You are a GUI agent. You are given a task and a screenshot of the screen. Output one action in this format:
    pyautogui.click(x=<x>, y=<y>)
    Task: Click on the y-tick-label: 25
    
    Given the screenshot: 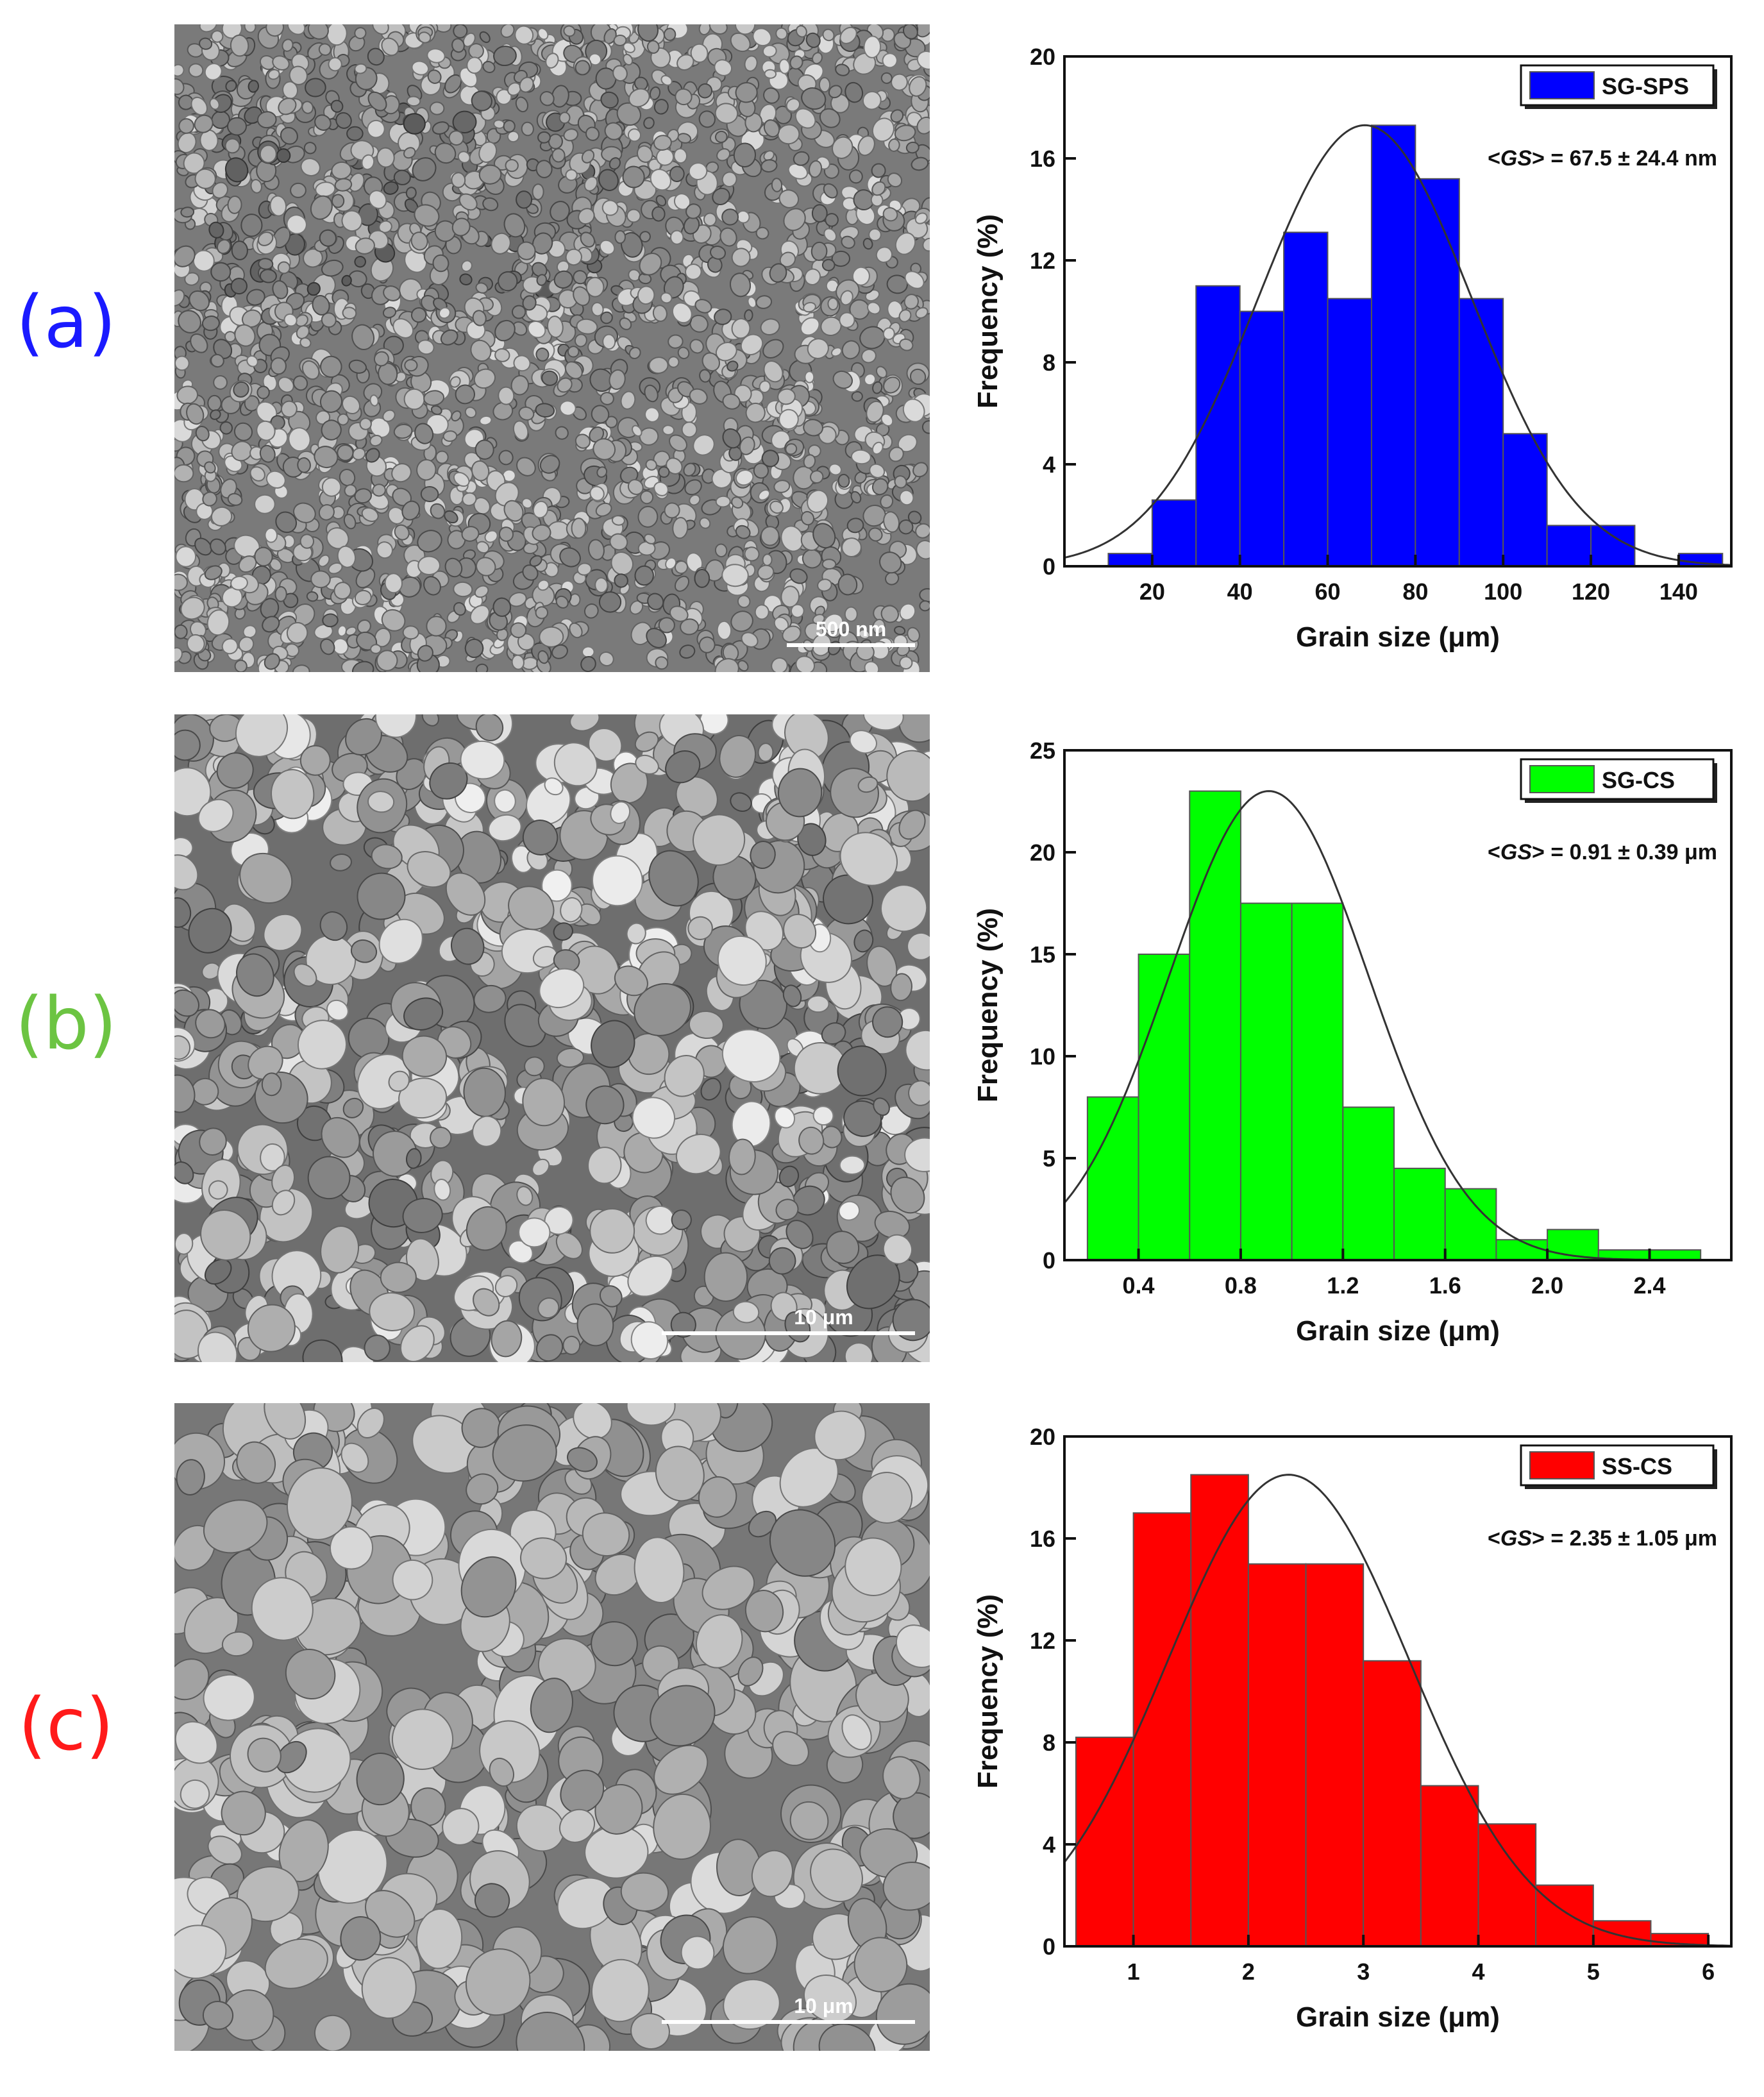 What is the action you would take?
    pyautogui.click(x=1042, y=750)
    